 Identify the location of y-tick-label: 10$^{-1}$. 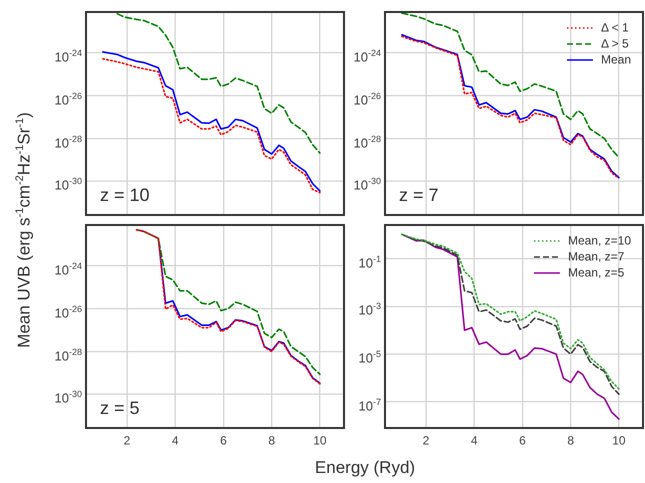
(369, 261).